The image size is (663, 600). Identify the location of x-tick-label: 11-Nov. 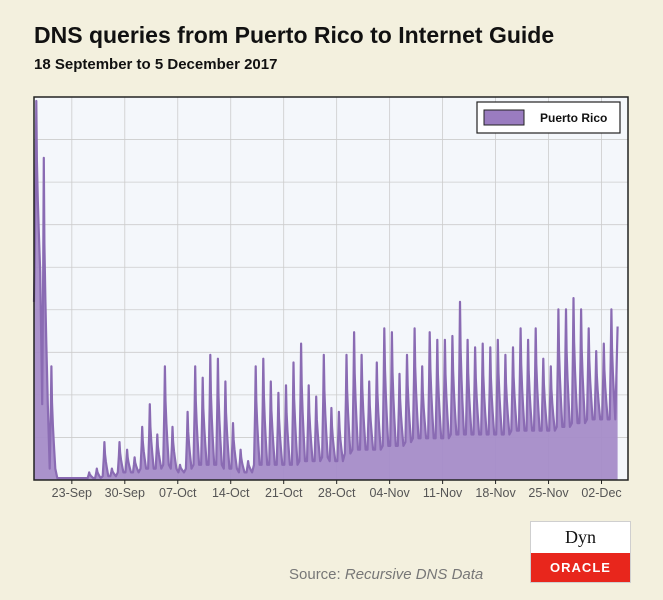
(443, 493).